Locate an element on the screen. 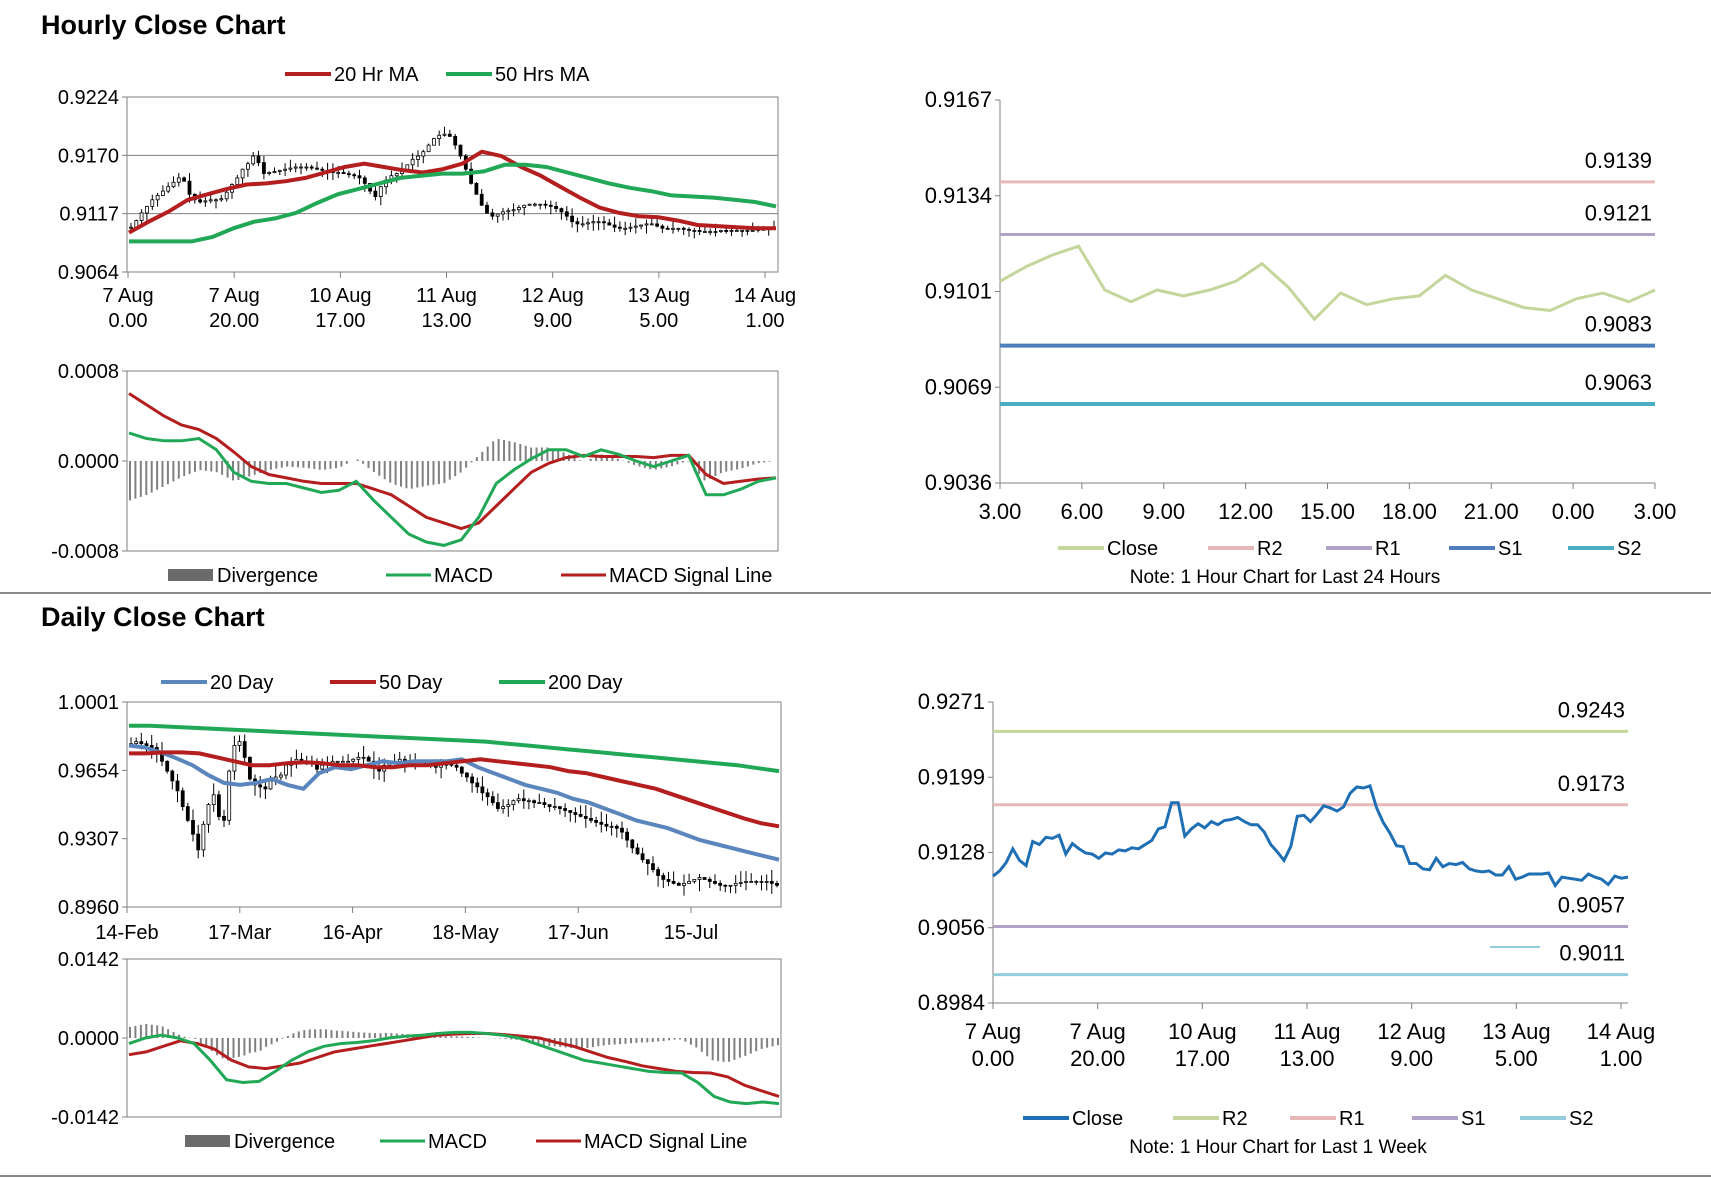  hourly-24h-x-tick-label: 0.00 is located at coordinates (1573, 511).